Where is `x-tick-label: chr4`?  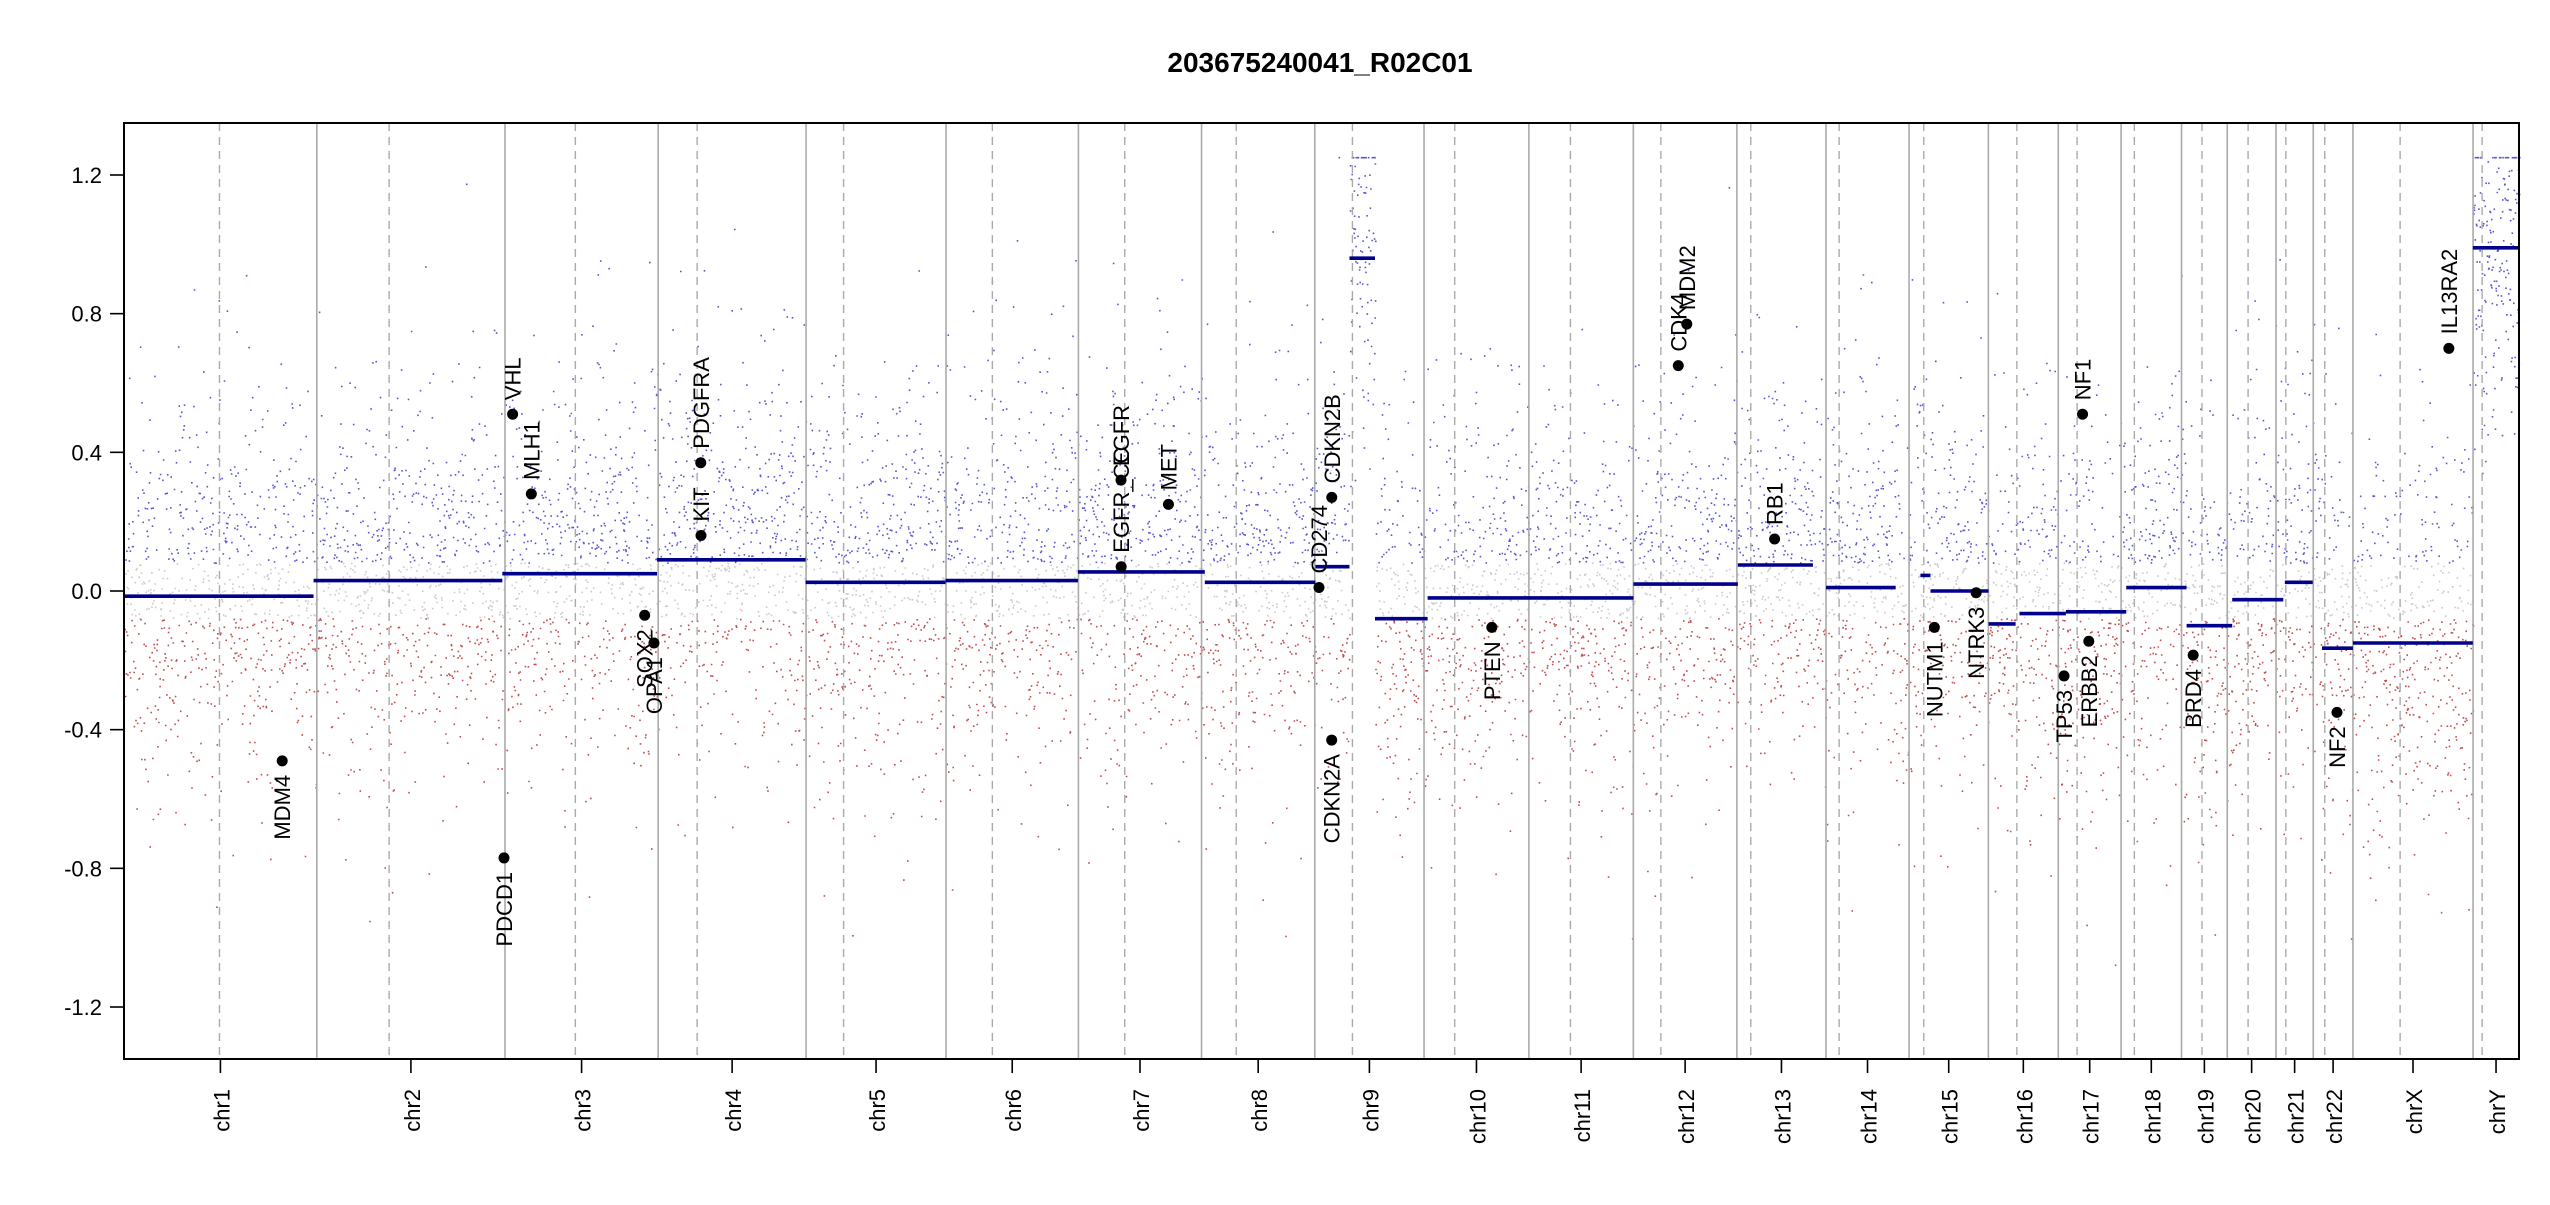
x-tick-label: chr4 is located at coordinates (733, 1110).